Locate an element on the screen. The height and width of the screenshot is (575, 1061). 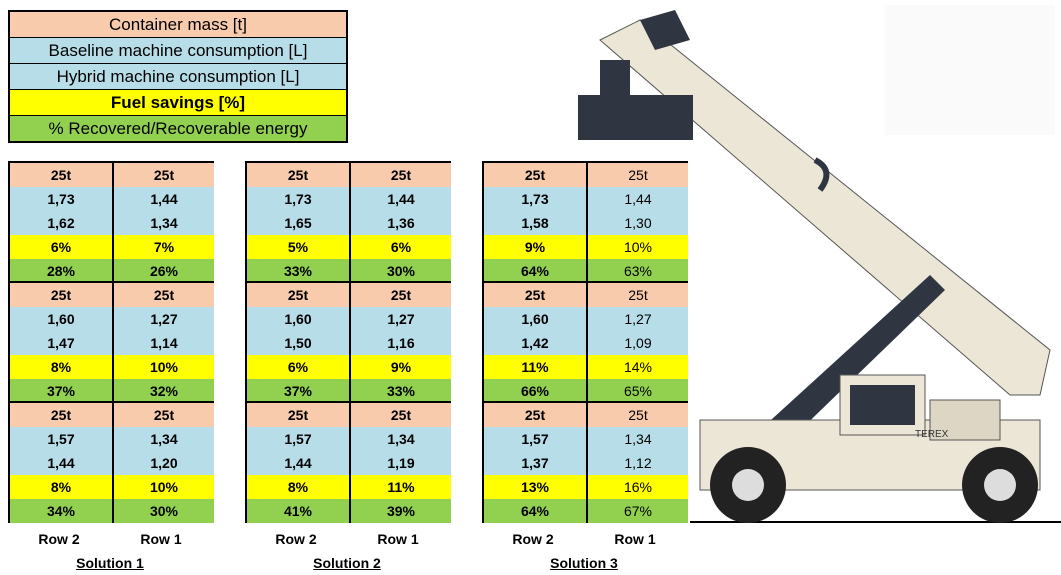
table-cell: 1,20 is located at coordinates (163, 463).